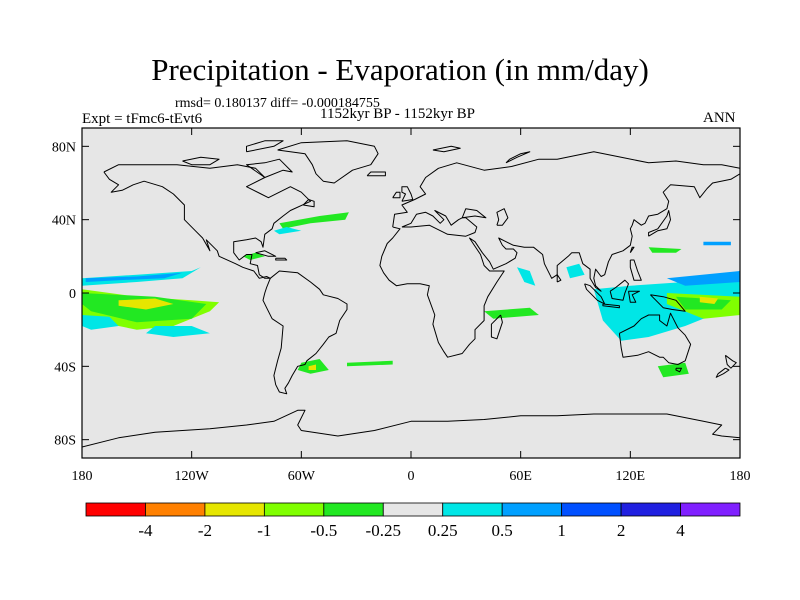 This screenshot has height=600, width=800. I want to click on coast-greenland, so click(328, 162).